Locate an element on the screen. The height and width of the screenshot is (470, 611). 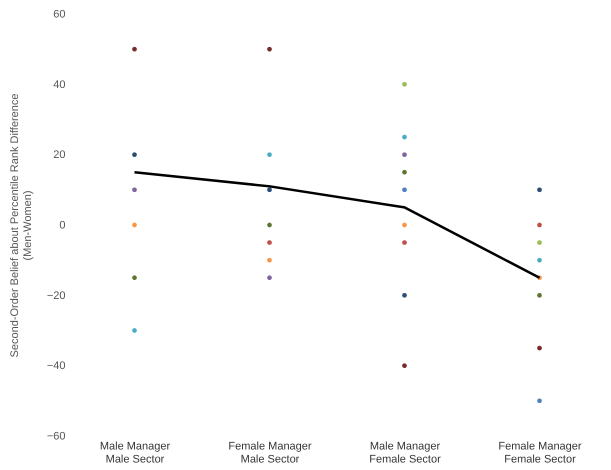
y-tick-label: 0 is located at coordinates (62, 226).